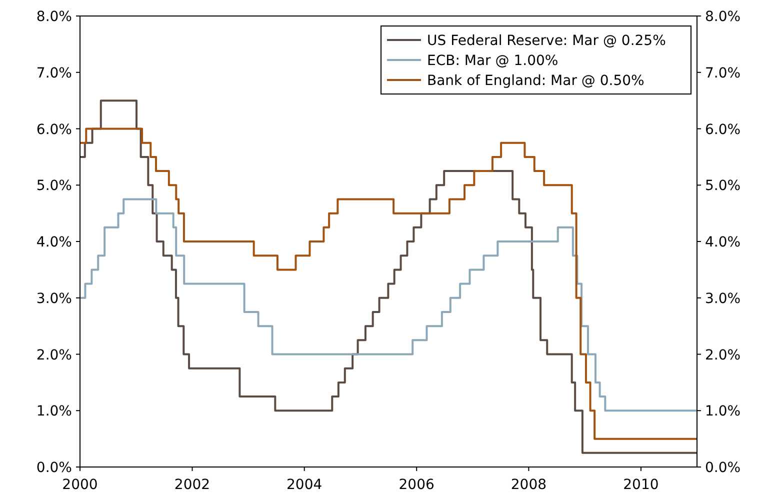 Image resolution: width=768 pixels, height=500 pixels. Describe the element at coordinates (54, 468) in the screenshot. I see `y-tick-label: 0.0%` at that location.